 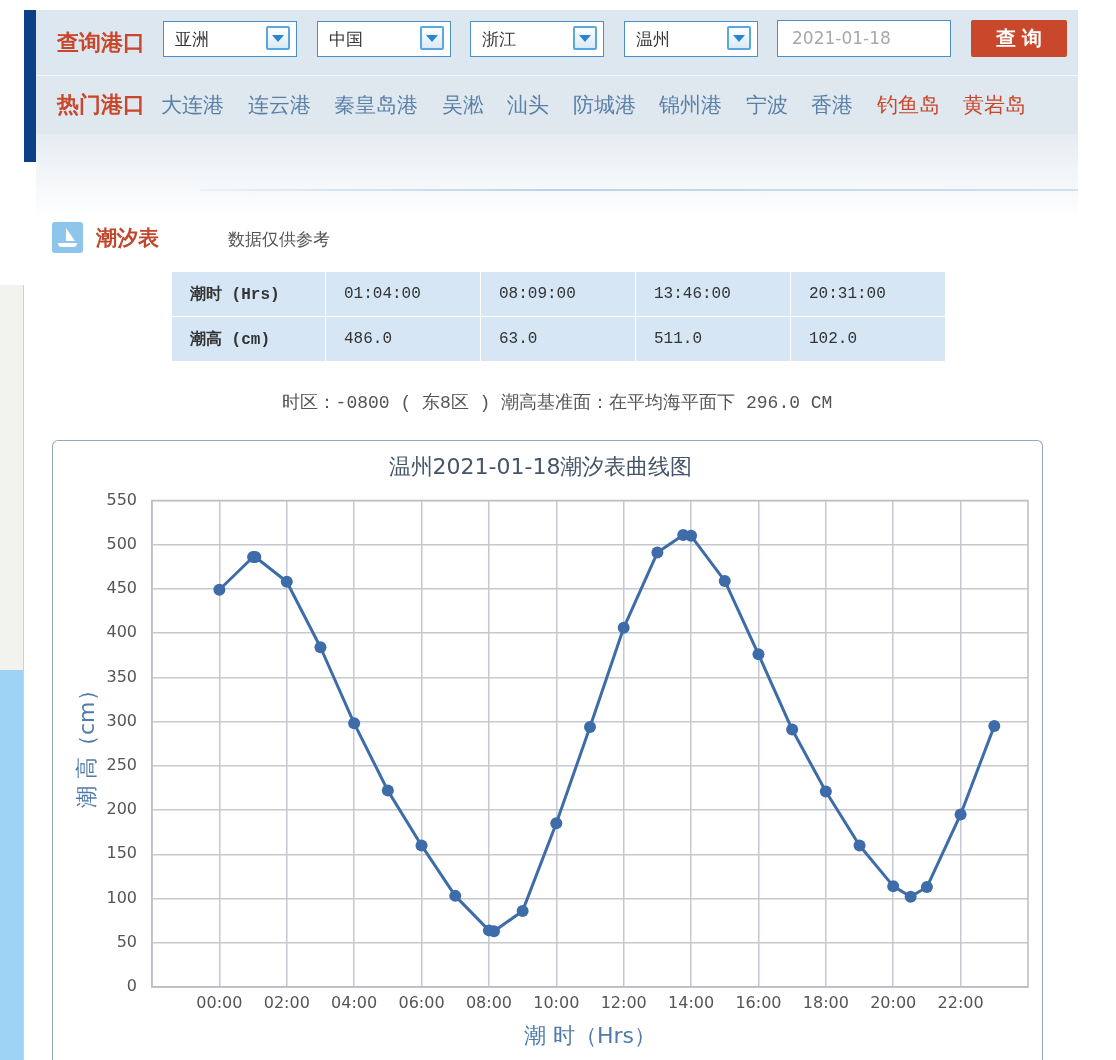 What do you see at coordinates (462, 105) in the screenshot?
I see `text: 吴淞` at bounding box center [462, 105].